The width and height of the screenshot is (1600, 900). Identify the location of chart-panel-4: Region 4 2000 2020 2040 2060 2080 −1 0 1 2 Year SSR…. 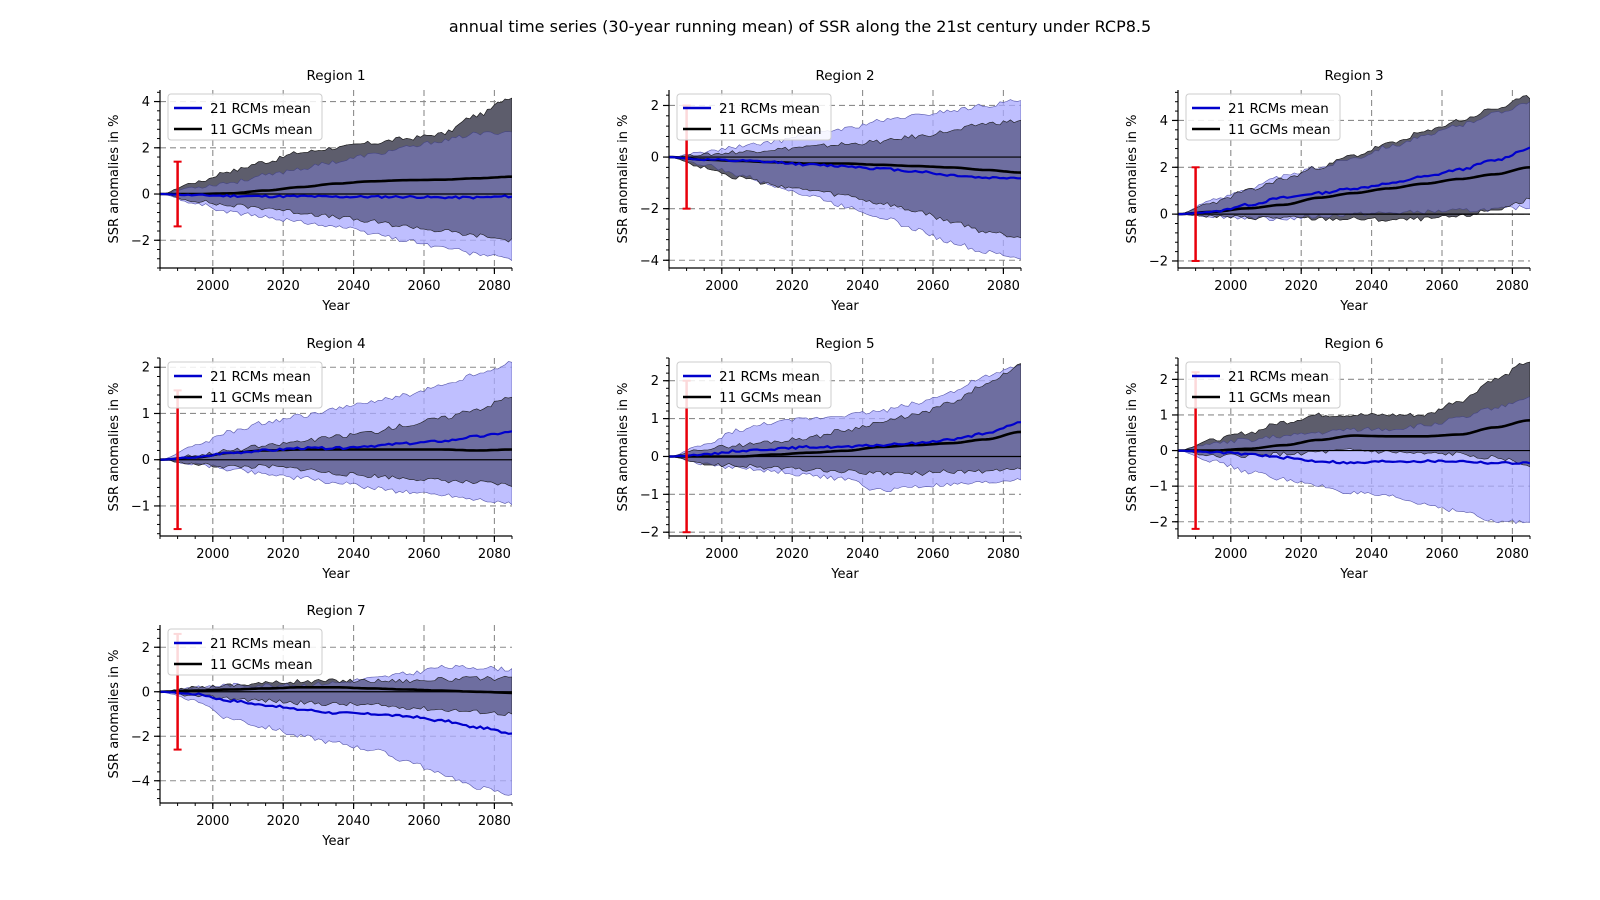
(310, 459).